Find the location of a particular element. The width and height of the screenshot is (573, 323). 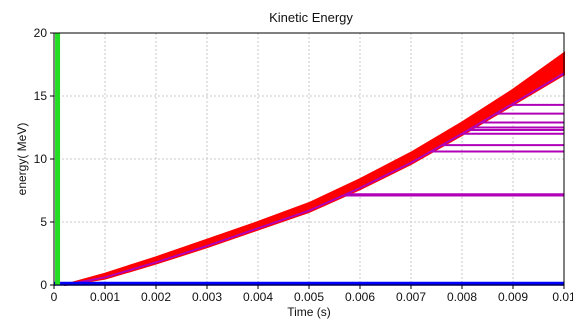

x-tick-label: 0 is located at coordinates (54, 297).